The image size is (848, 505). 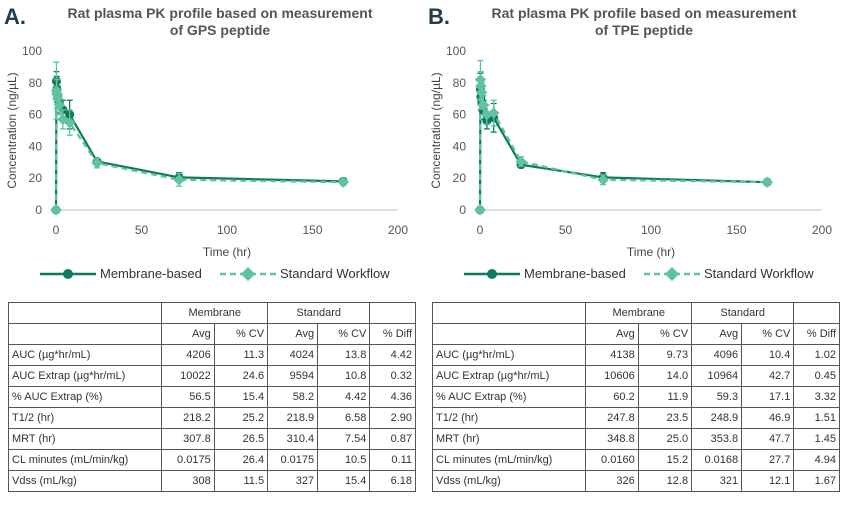 I want to click on table-cell: 247.8, so click(x=612, y=418).